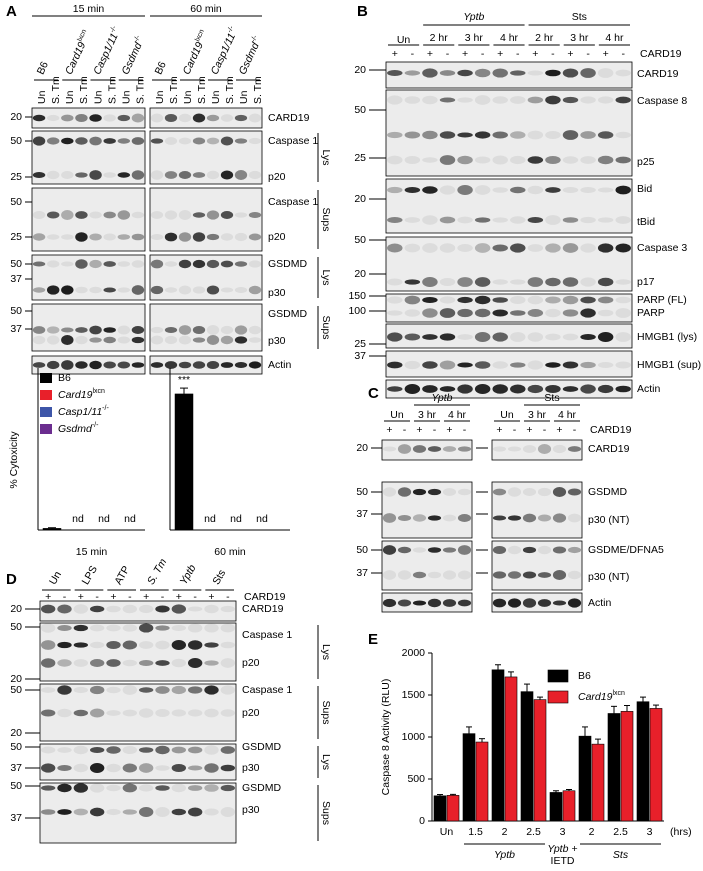 Image resolution: width=703 pixels, height=871 pixels. Describe the element at coordinates (262, 519) in the screenshot. I see `nd-label: nd` at that location.